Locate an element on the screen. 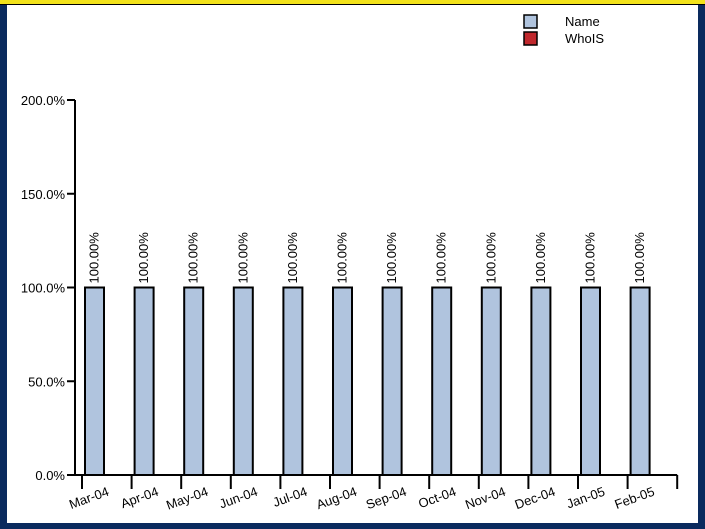 The height and width of the screenshot is (529, 705). x-category-label: Apr-04 is located at coordinates (140, 497).